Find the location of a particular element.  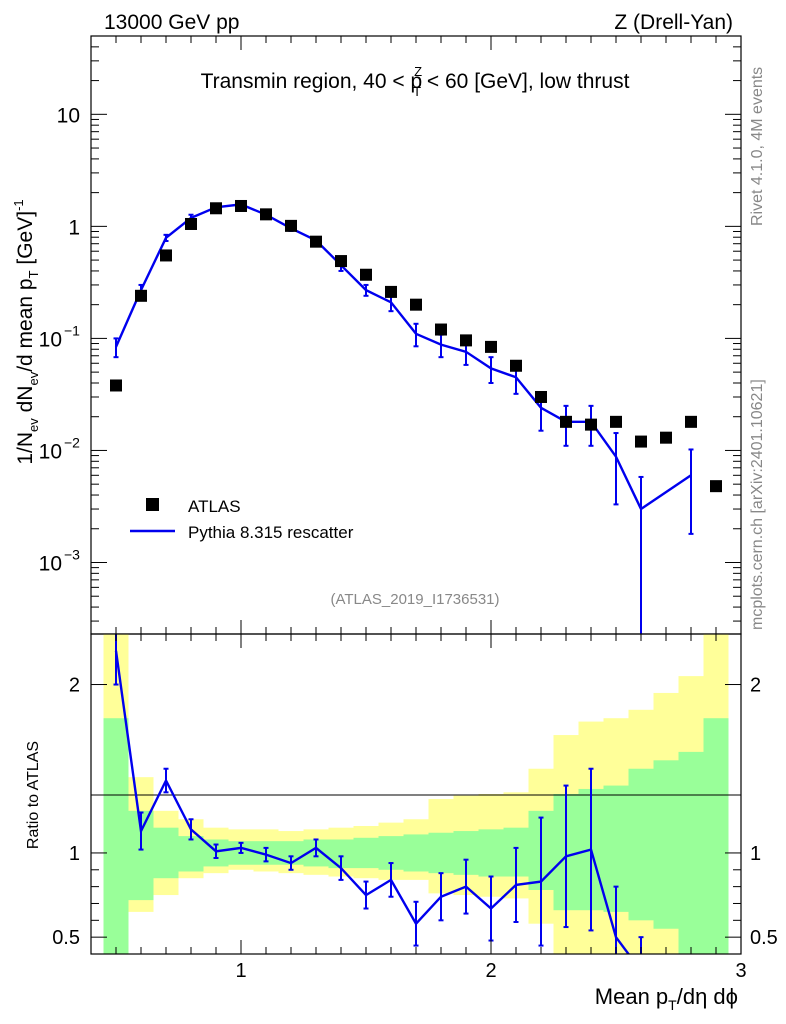

ratio-tick-label-right: 0.5 is located at coordinates (764, 938).